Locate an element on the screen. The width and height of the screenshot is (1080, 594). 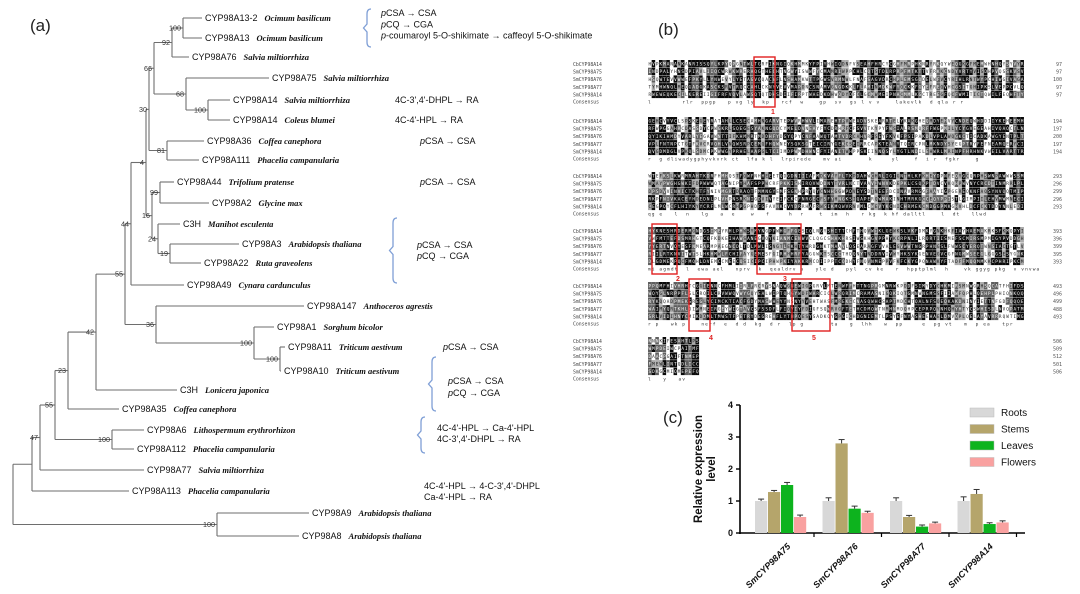
clade-bracket is located at coordinates (432, 384).